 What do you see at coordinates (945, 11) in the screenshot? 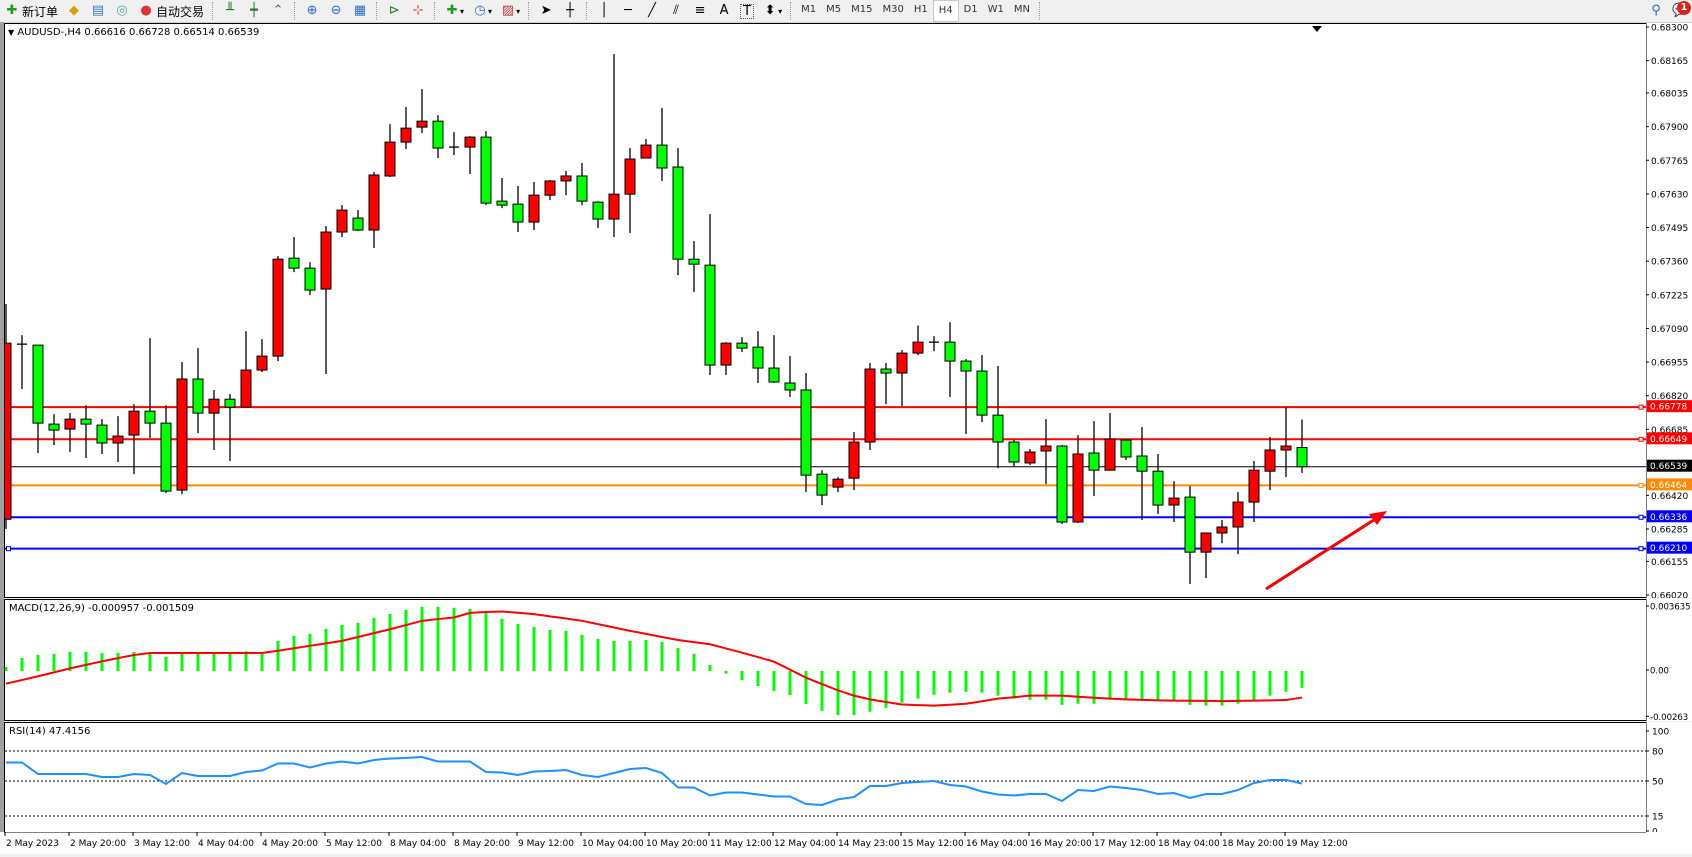
I see `timeframe-h4: H4` at bounding box center [945, 11].